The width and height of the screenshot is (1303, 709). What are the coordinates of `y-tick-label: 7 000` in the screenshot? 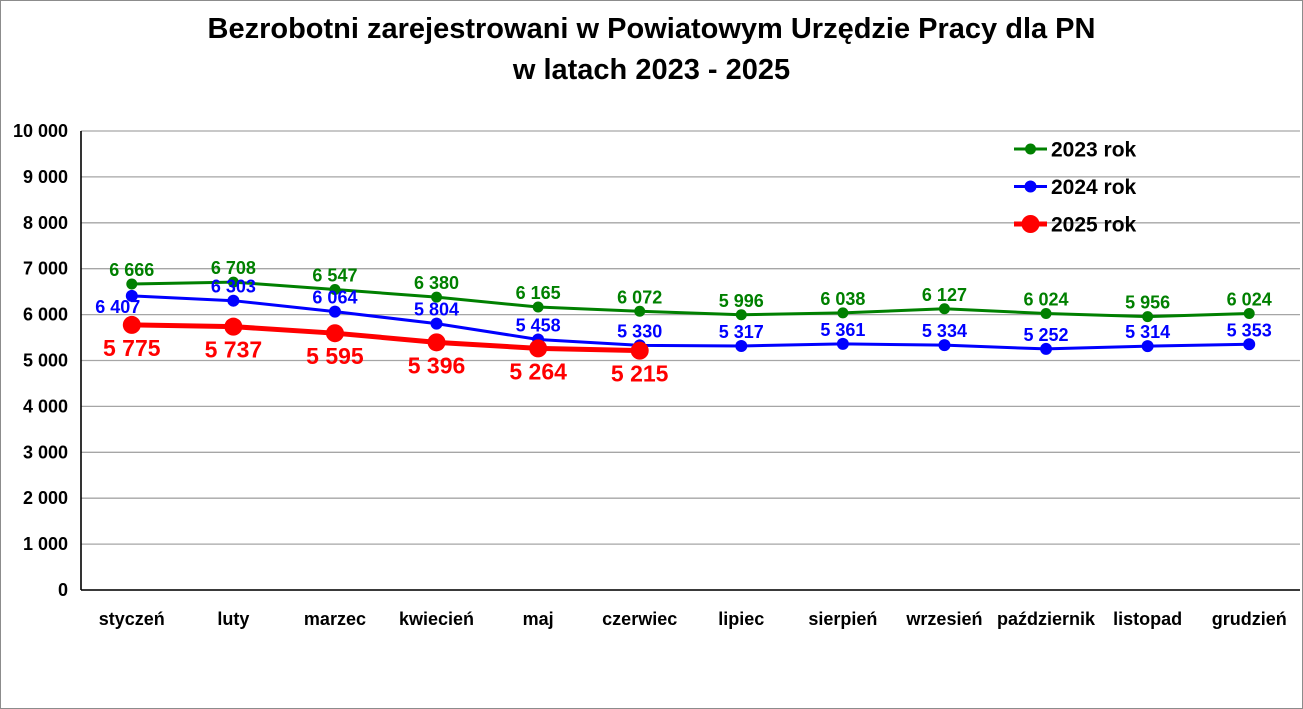 It's located at (45, 269).